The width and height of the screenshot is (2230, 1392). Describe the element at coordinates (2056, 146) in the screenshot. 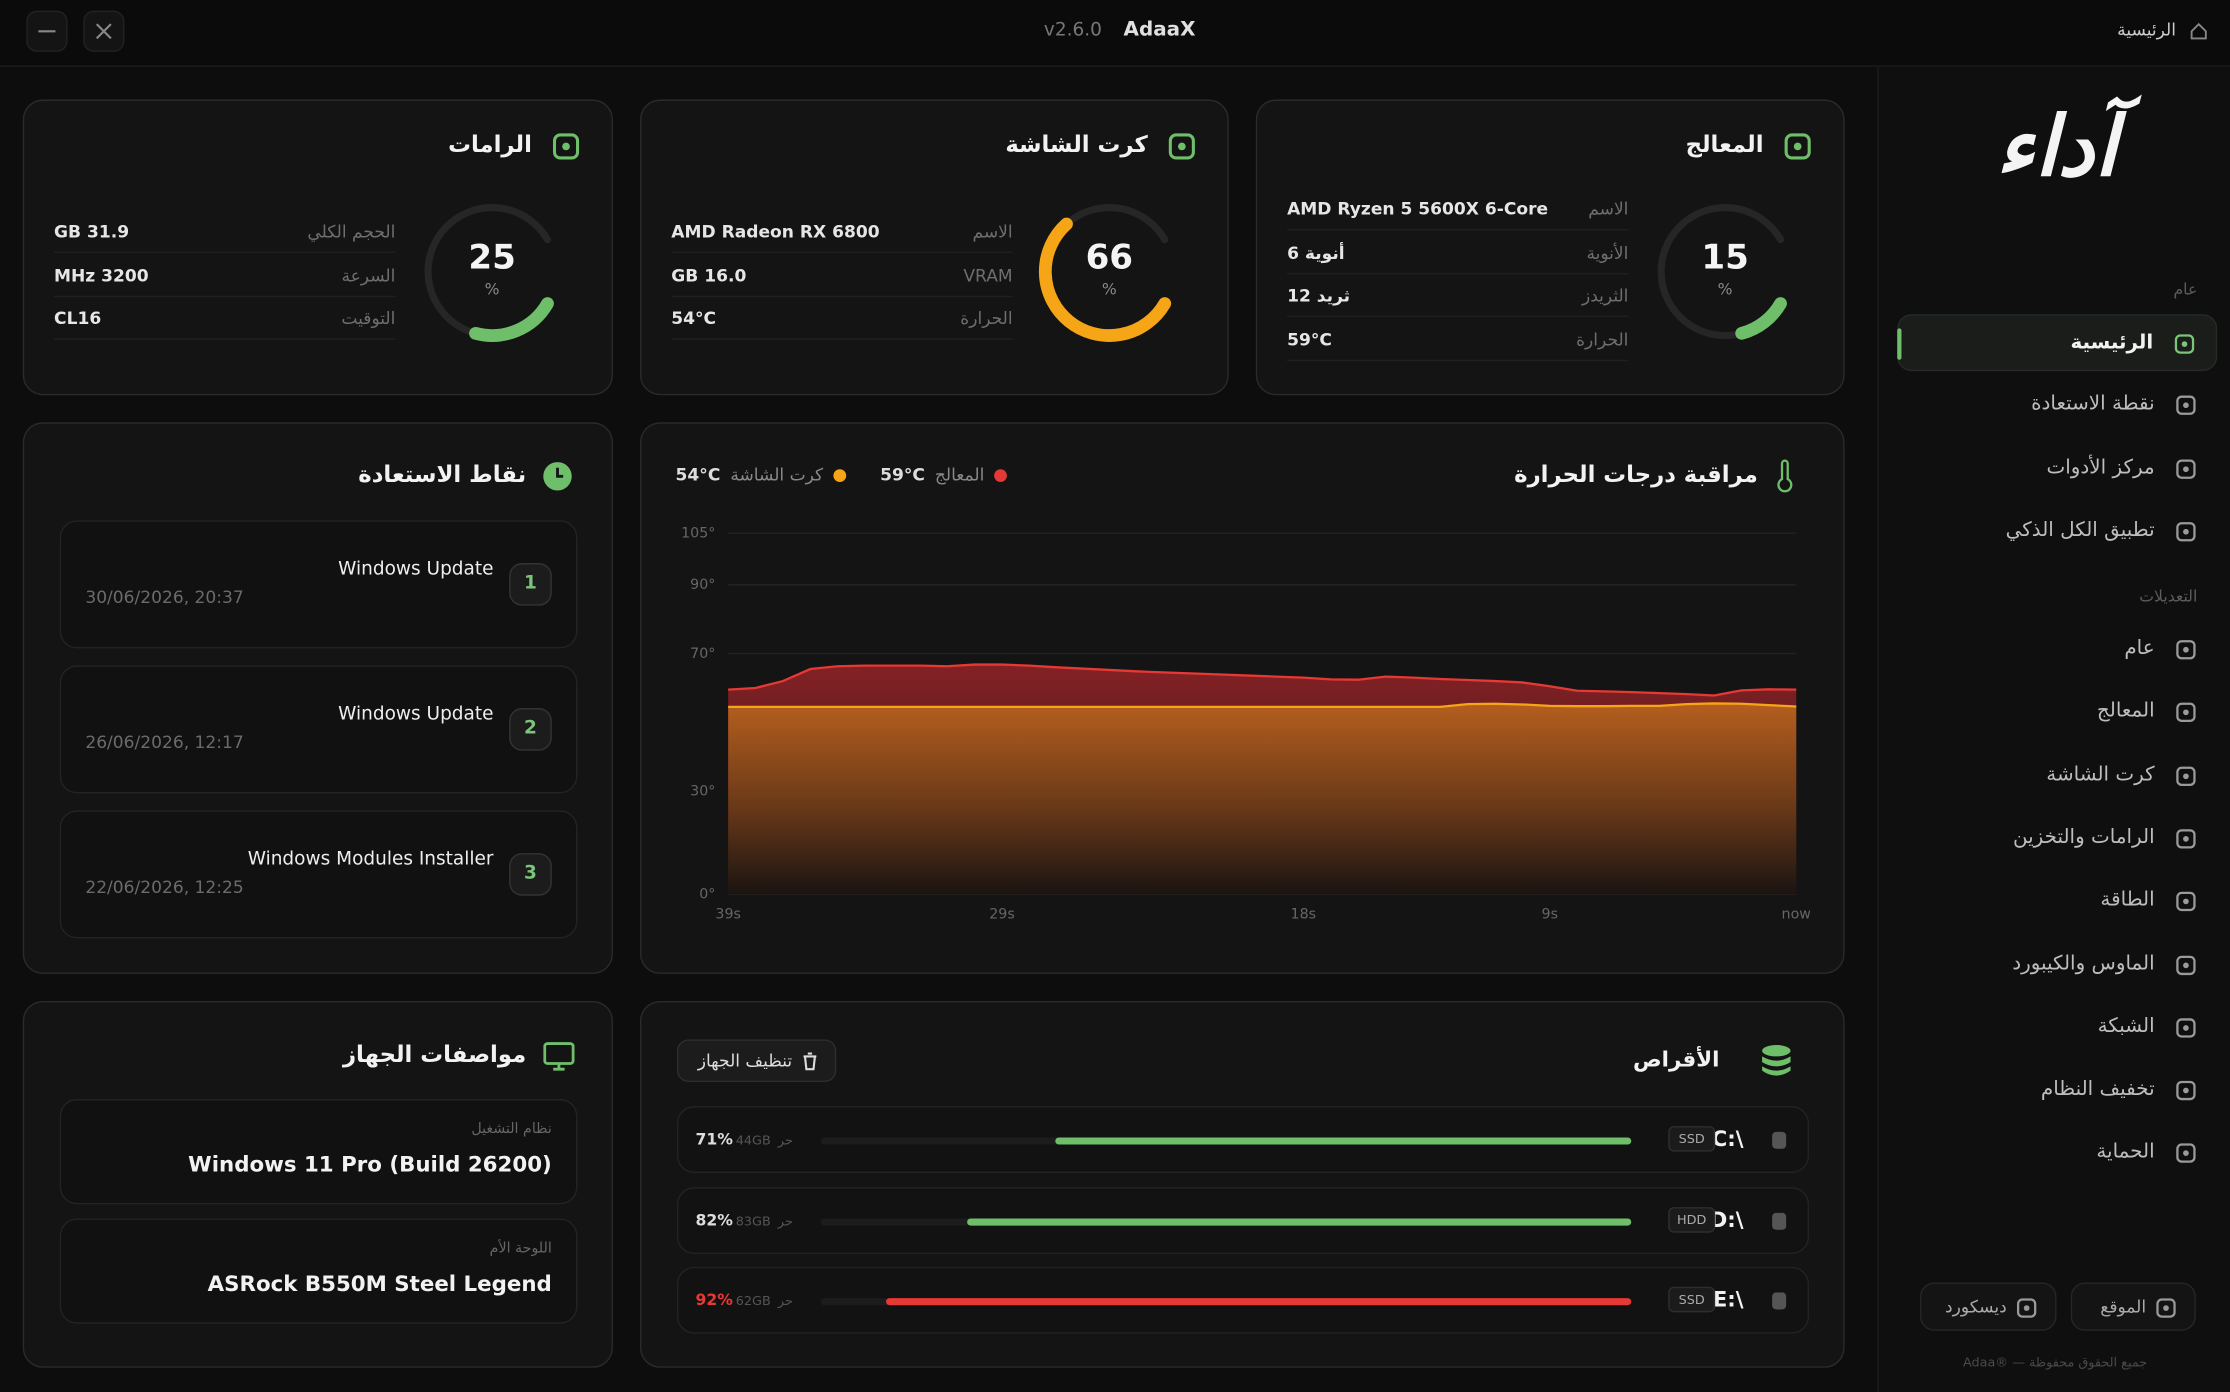

I see `logo: آداء` at that location.